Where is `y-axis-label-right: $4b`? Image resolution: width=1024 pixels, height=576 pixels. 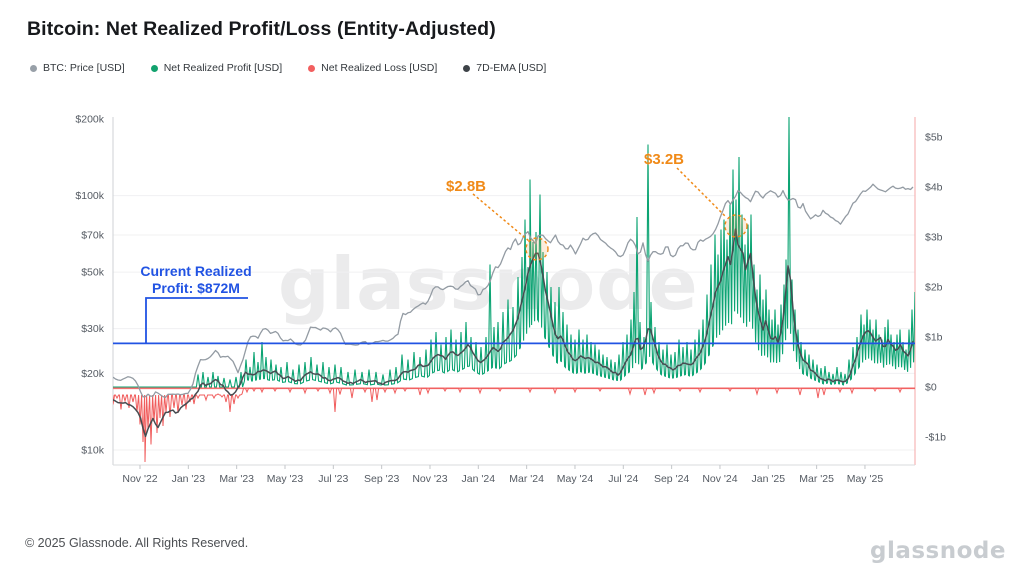 y-axis-label-right: $4b is located at coordinates (934, 188).